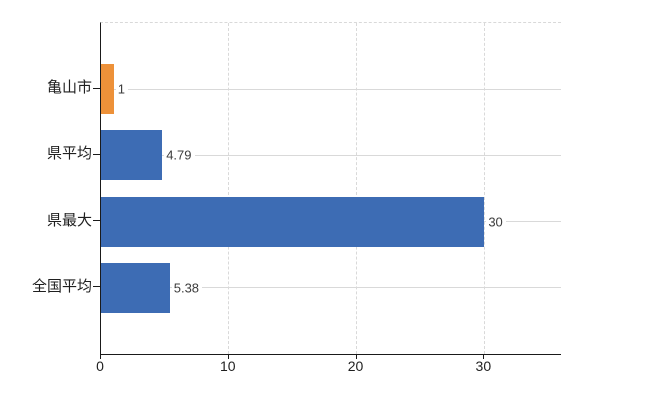 Image resolution: width=650 pixels, height=400 pixels. Describe the element at coordinates (483, 366) in the screenshot. I see `x-axis-tick-label: 30` at that location.